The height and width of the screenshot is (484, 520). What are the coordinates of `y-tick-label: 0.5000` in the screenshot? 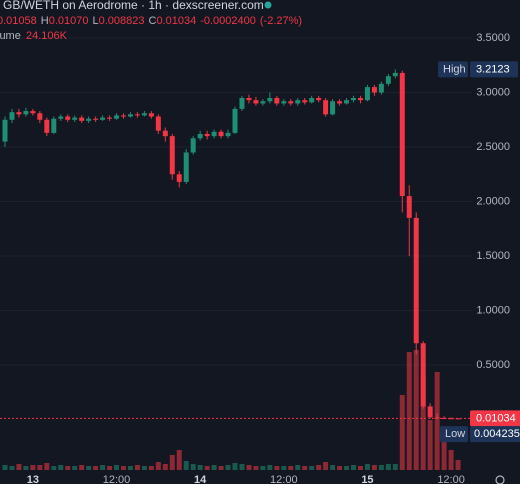 It's located at (493, 365).